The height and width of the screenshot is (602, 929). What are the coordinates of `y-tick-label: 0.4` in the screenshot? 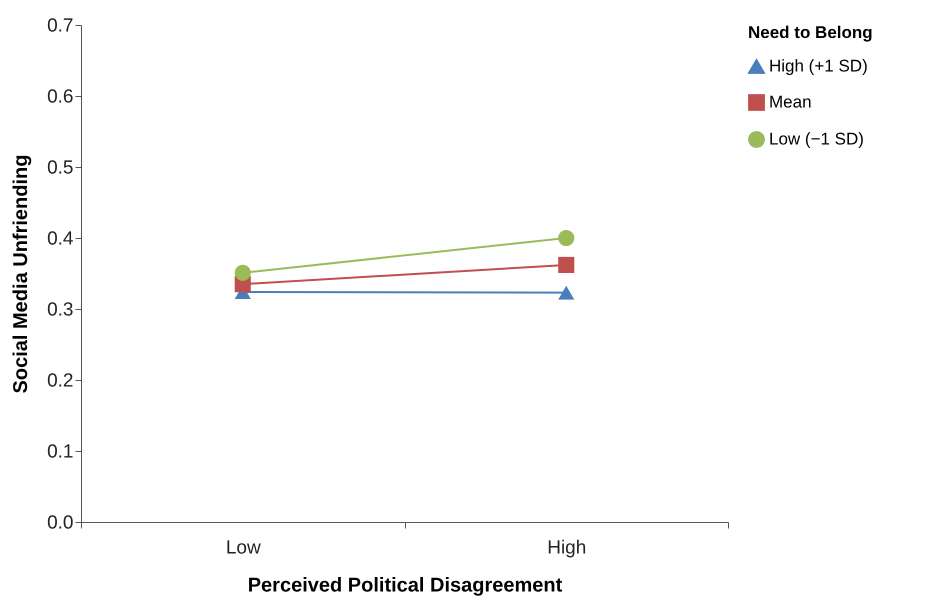 It's located at (60, 239).